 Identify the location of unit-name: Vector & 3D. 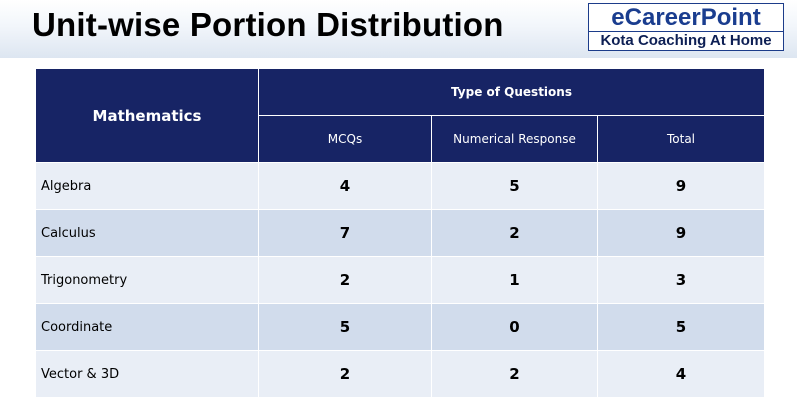
(147, 374).